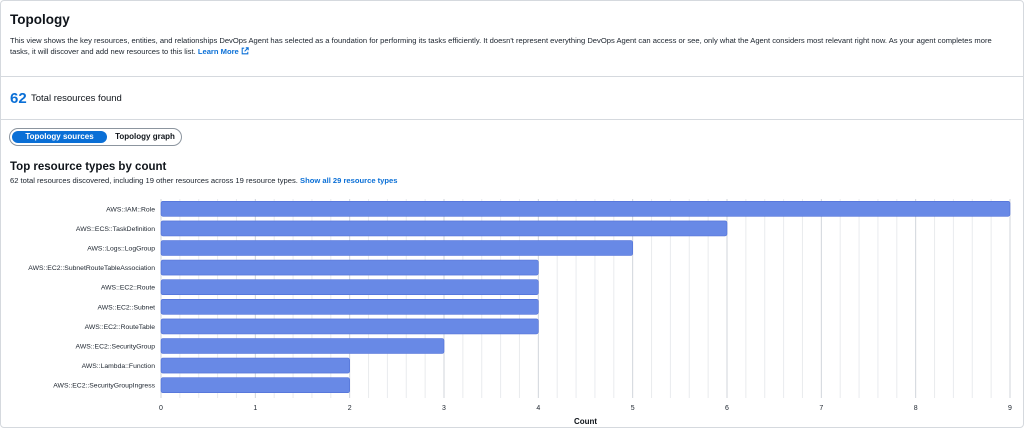 The image size is (1024, 428). Describe the element at coordinates (121, 249) in the screenshot. I see `category-label: AWS::Logs::LogGroup` at that location.